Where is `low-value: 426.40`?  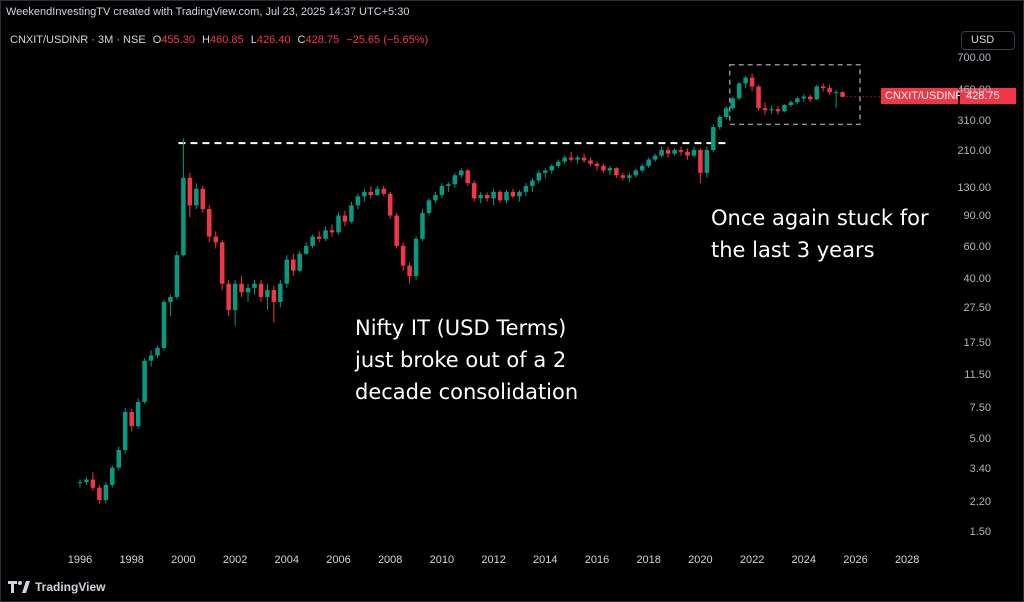
low-value: 426.40 is located at coordinates (273, 40).